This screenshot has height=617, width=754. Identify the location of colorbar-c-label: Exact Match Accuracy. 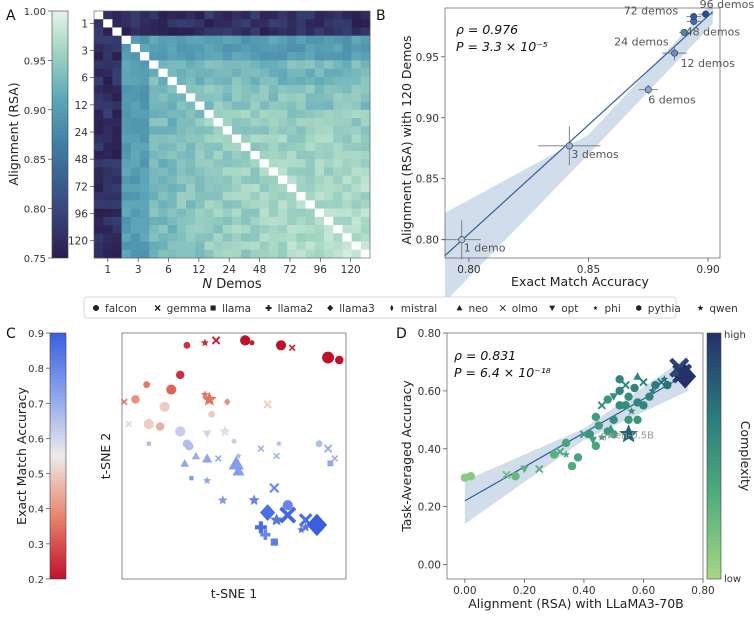
(21, 455).